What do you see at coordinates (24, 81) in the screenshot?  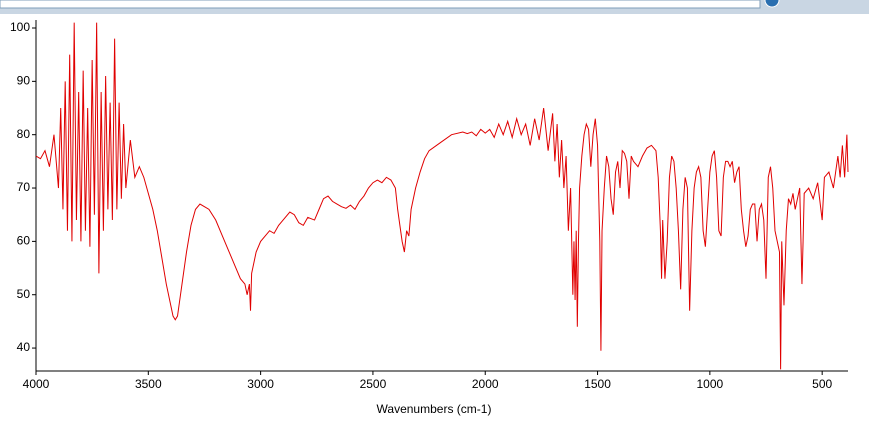 I see `y-tick-label: 90` at bounding box center [24, 81].